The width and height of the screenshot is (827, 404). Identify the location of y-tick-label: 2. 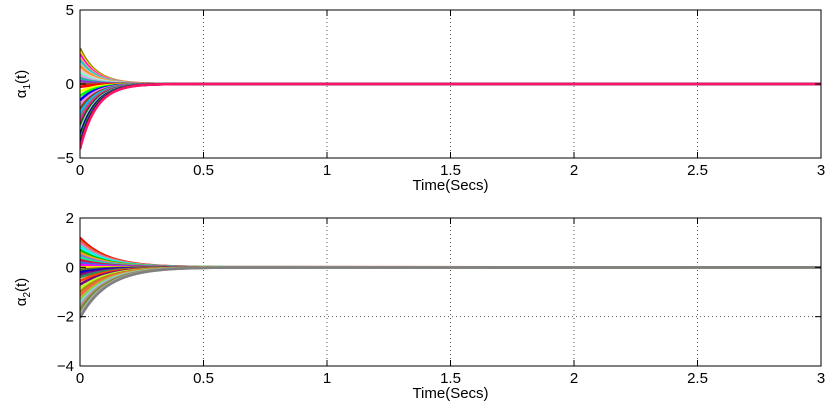
(70, 218).